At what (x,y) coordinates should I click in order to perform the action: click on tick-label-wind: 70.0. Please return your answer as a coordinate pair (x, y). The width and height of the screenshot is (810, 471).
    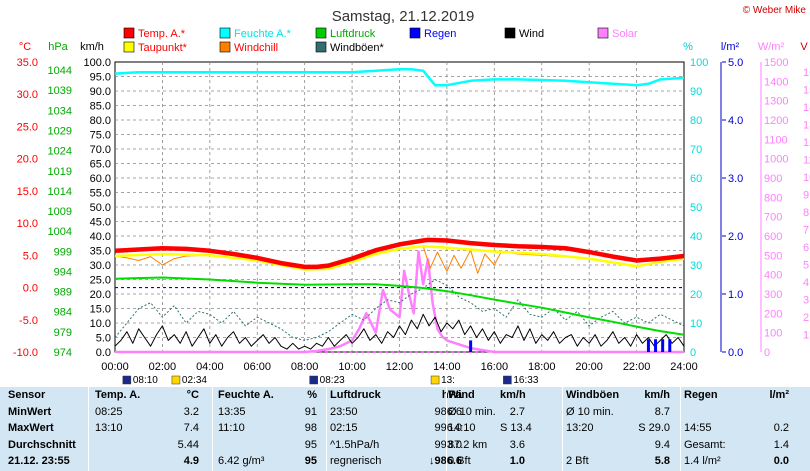
    Looking at the image, I should click on (100, 150).